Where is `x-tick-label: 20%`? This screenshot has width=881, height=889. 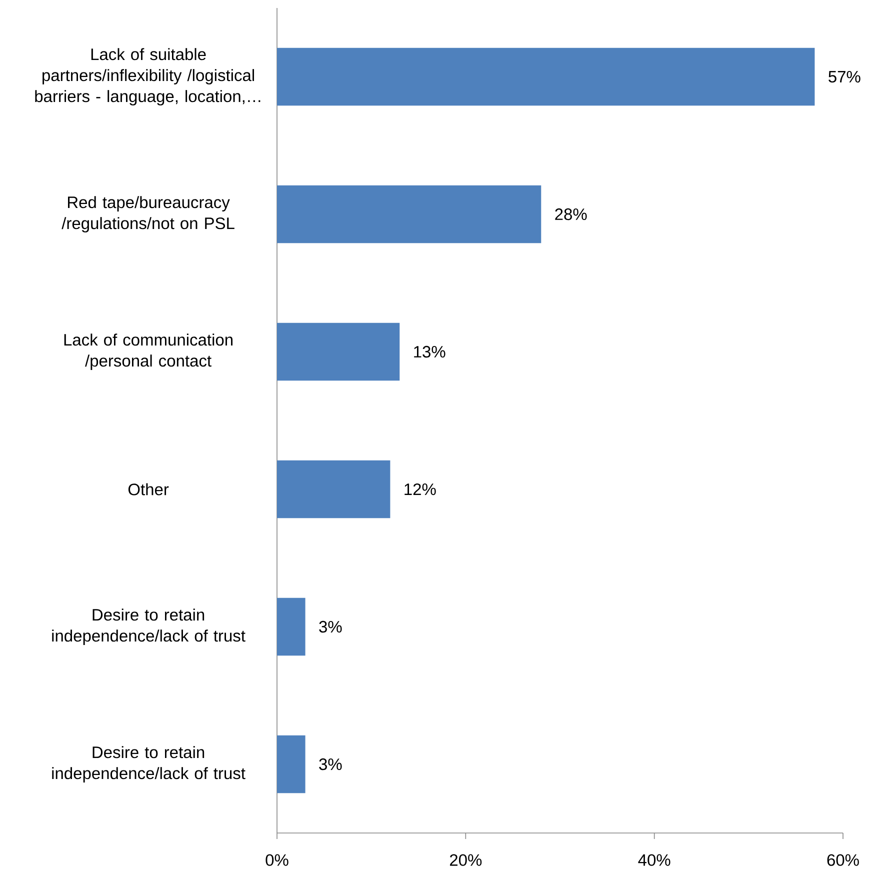
x-tick-label: 20% is located at coordinates (466, 860).